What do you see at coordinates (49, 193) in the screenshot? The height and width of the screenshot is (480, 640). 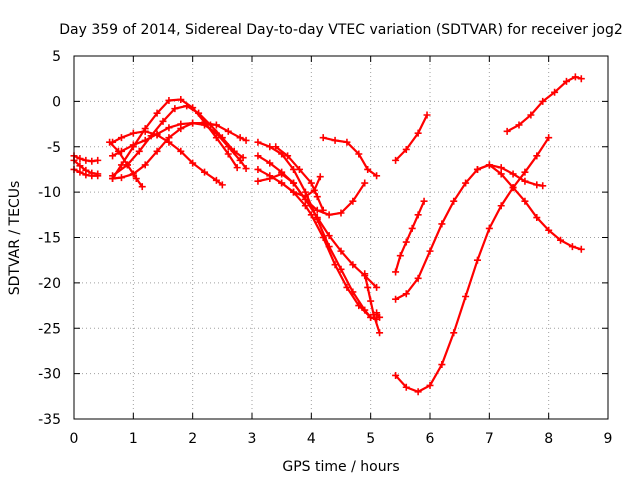 I see `y-tick-label: -10` at bounding box center [49, 193].